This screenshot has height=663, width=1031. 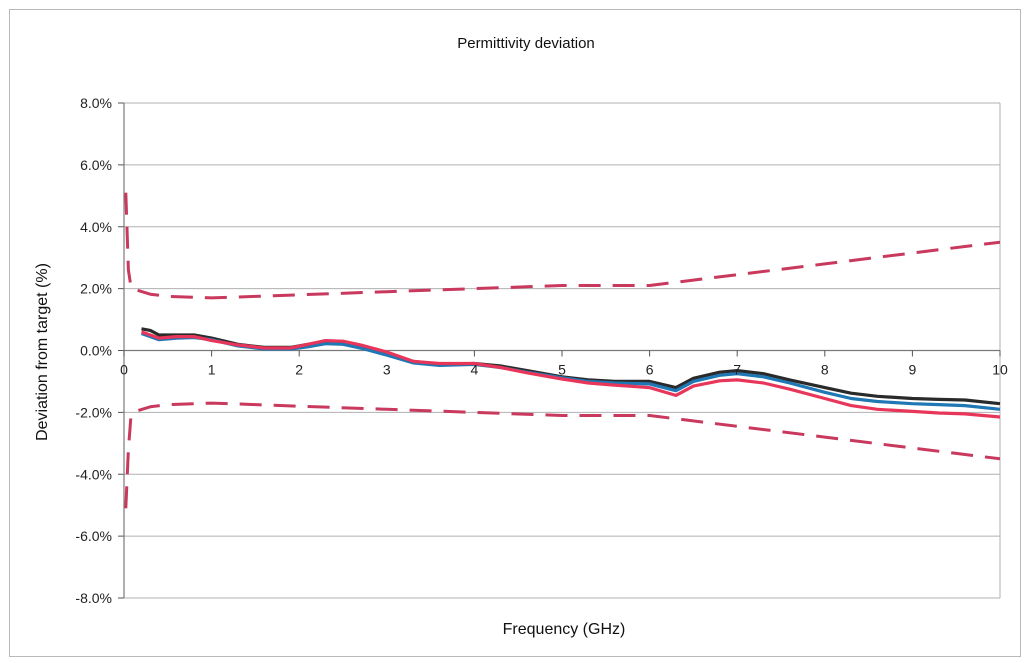 What do you see at coordinates (96, 165) in the screenshot?
I see `y-tick-label: 6.0%` at bounding box center [96, 165].